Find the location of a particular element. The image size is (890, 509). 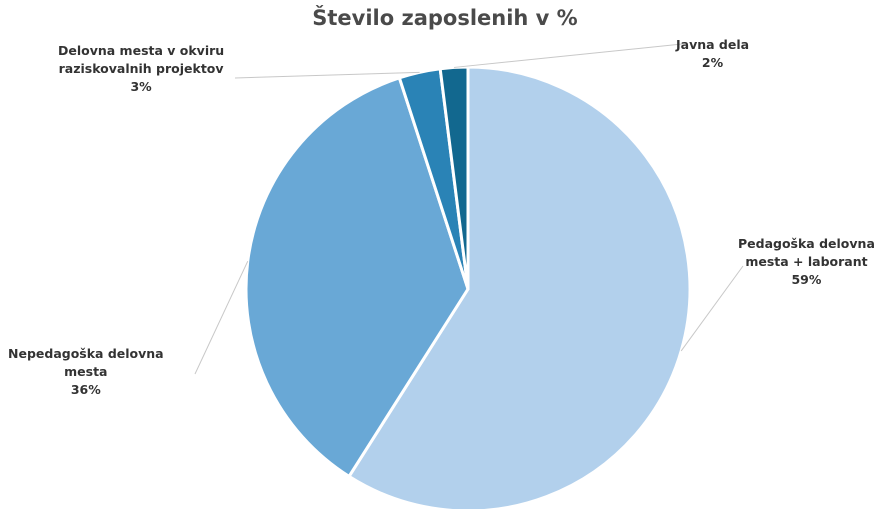

slice-label-line: Pedagoška delovna is located at coordinates (806, 243).